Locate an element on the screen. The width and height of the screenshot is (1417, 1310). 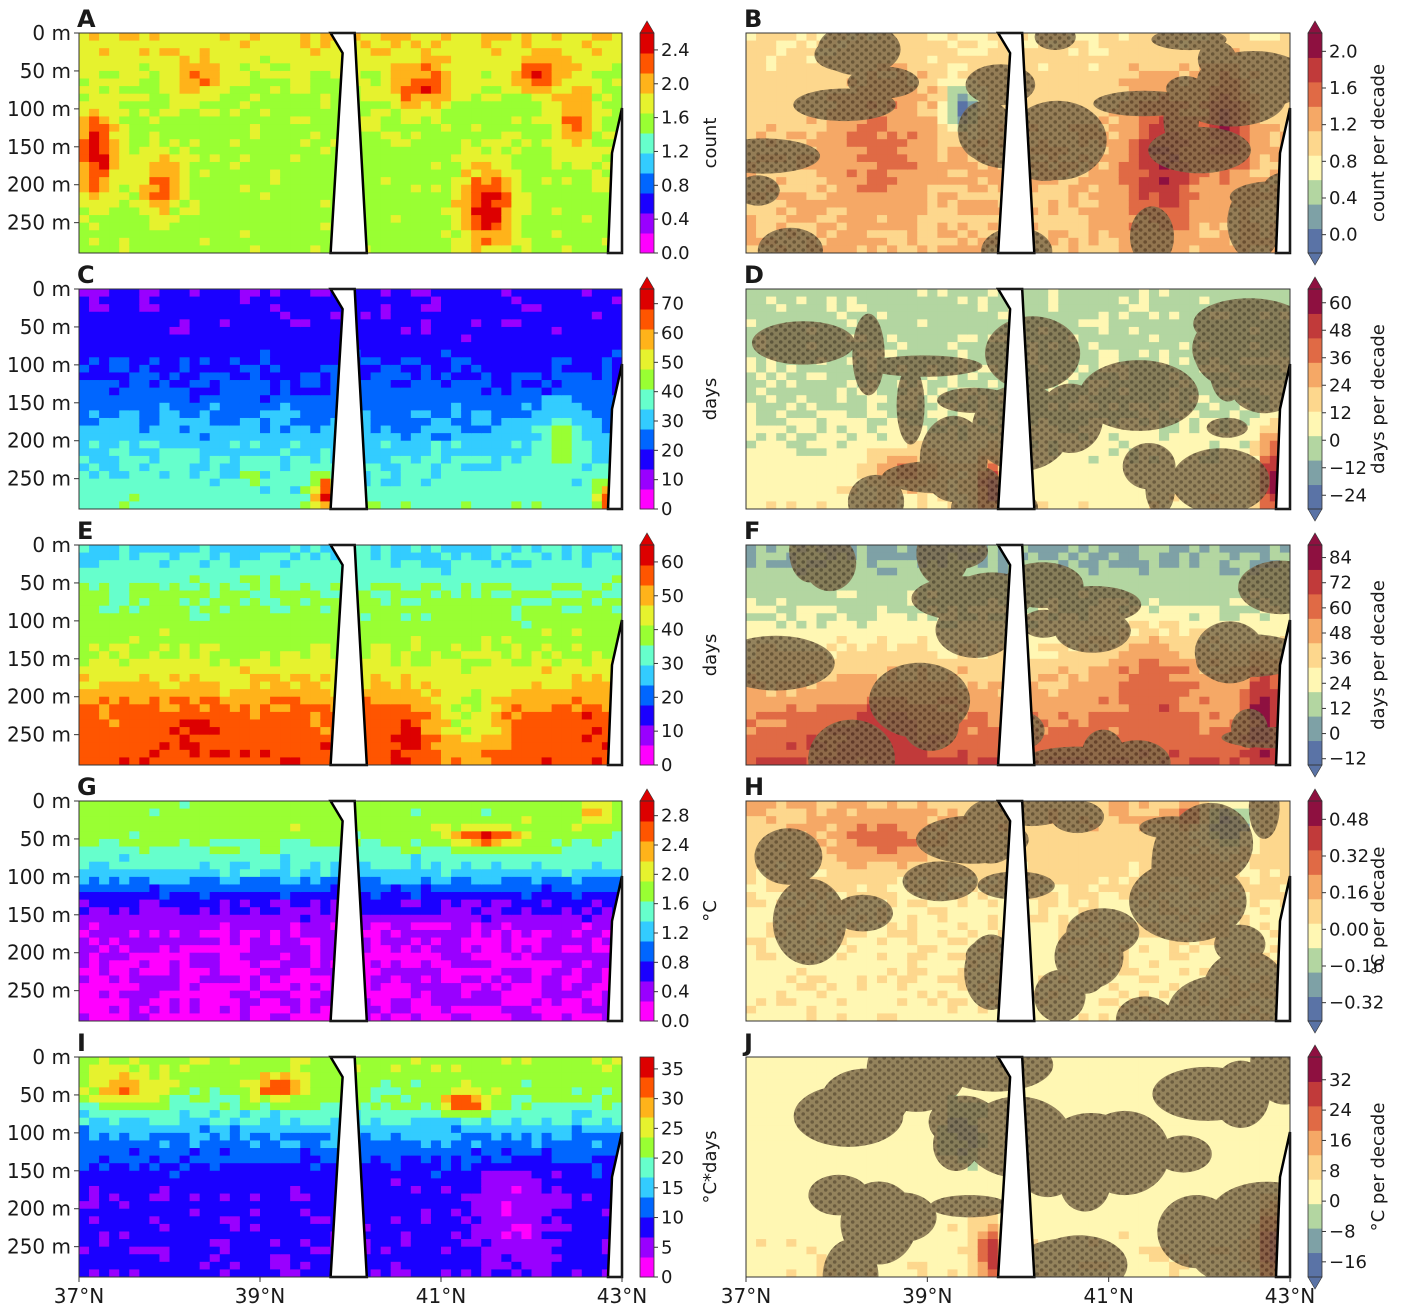
colorbar-tick-label: 0.4 is located at coordinates (675, 219).